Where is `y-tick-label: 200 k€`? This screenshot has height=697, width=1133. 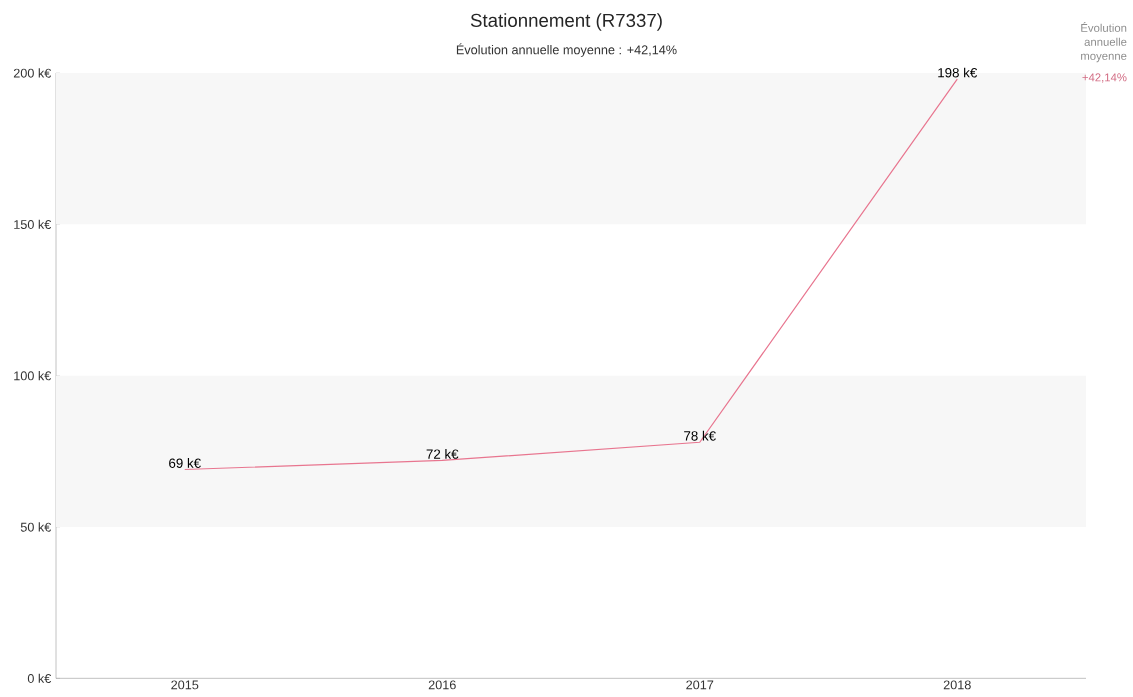 y-tick-label: 200 k€ is located at coordinates (32, 73).